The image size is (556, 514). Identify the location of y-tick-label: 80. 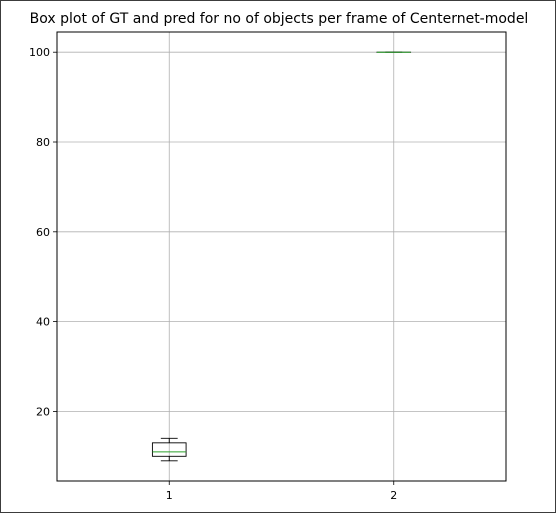
(43, 142).